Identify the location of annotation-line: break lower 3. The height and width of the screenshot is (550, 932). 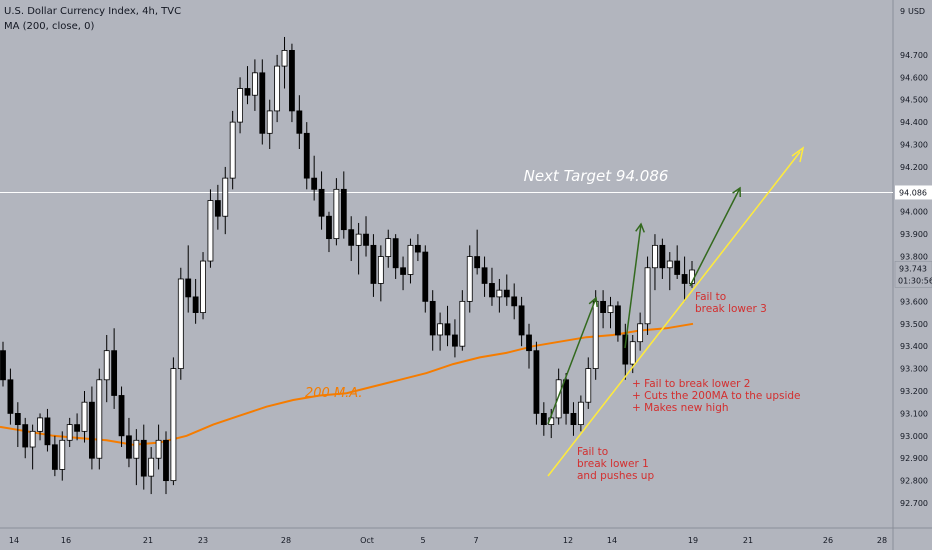
(731, 309).